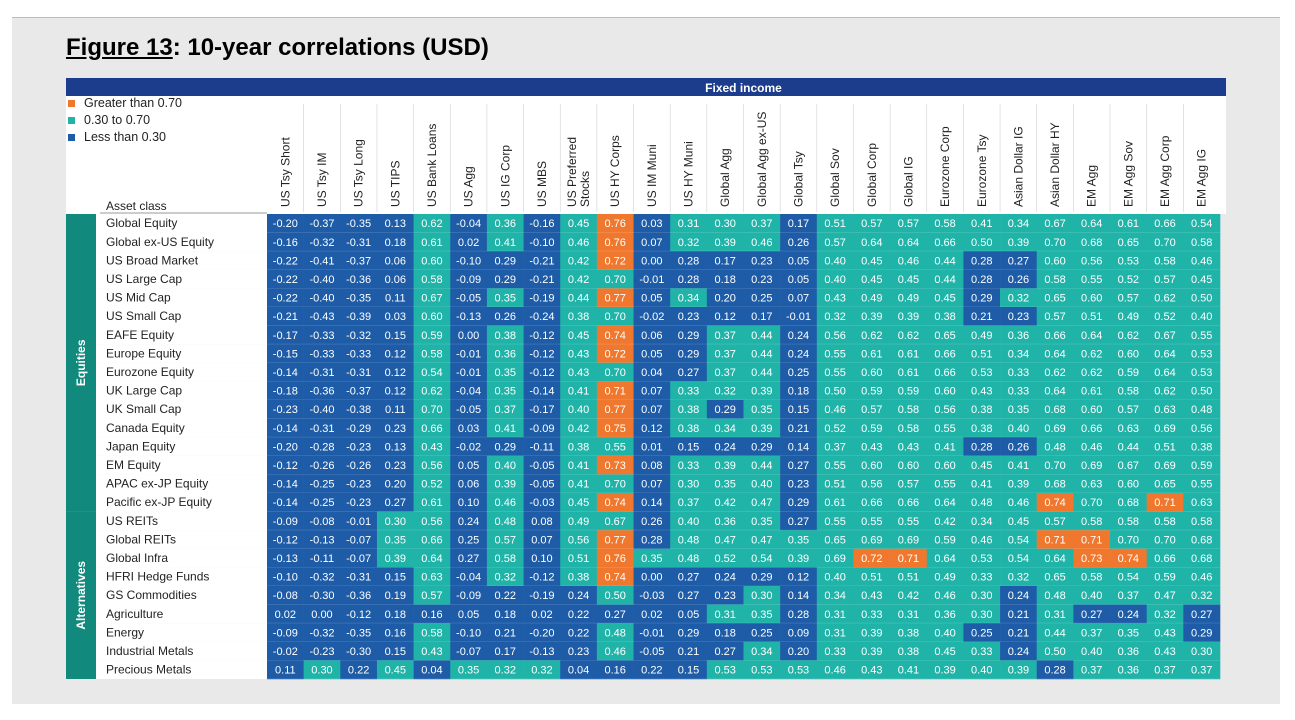 The width and height of the screenshot is (1295, 720). Describe the element at coordinates (944, 354) in the screenshot. I see `cell-value: 0.66` at that location.